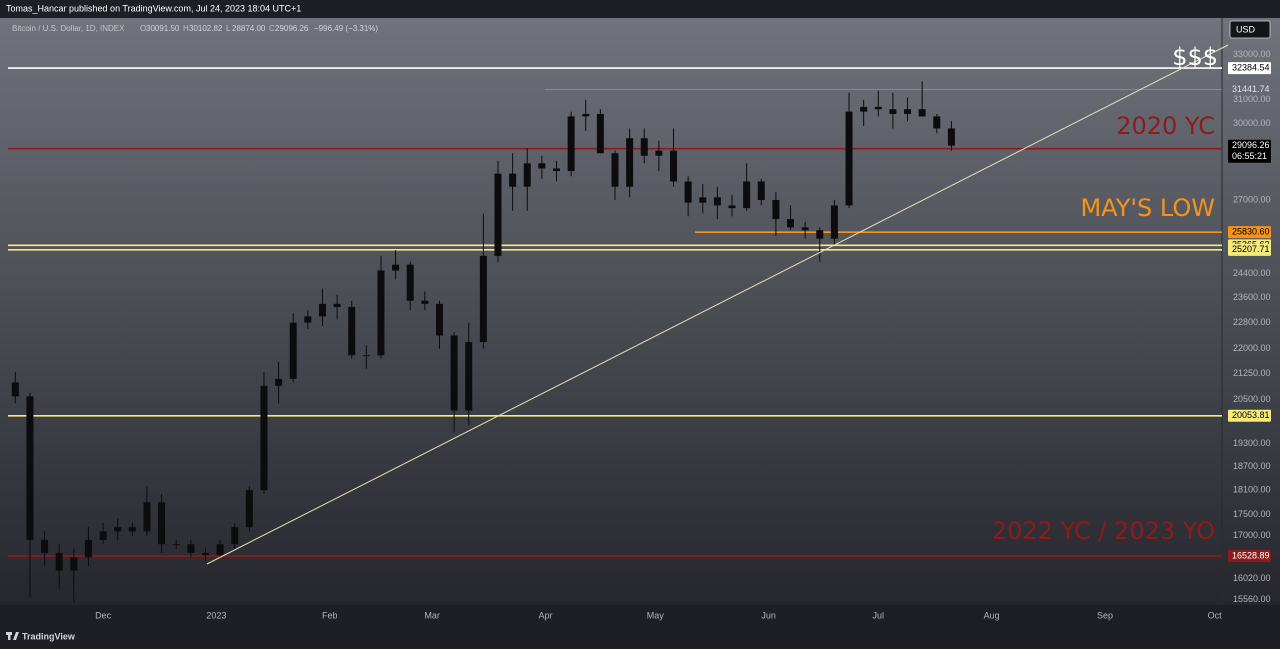 The image size is (1280, 649). Describe the element at coordinates (1252, 578) in the screenshot. I see `y-tick-label: 16020.00` at that location.